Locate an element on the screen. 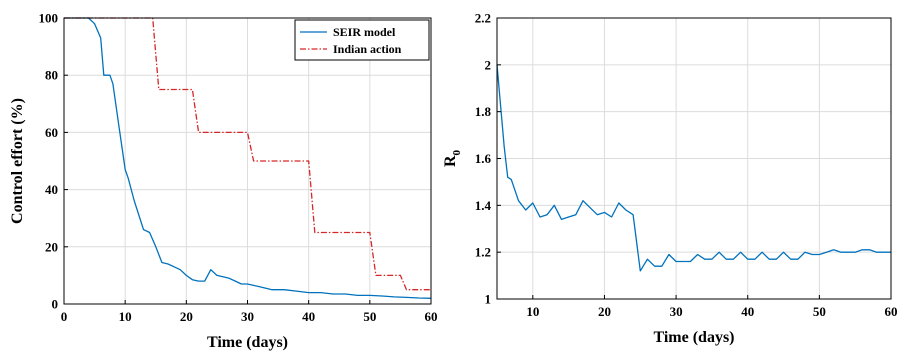 The image size is (912, 355). y-axis-label-subscript: 0 is located at coordinates (457, 152).